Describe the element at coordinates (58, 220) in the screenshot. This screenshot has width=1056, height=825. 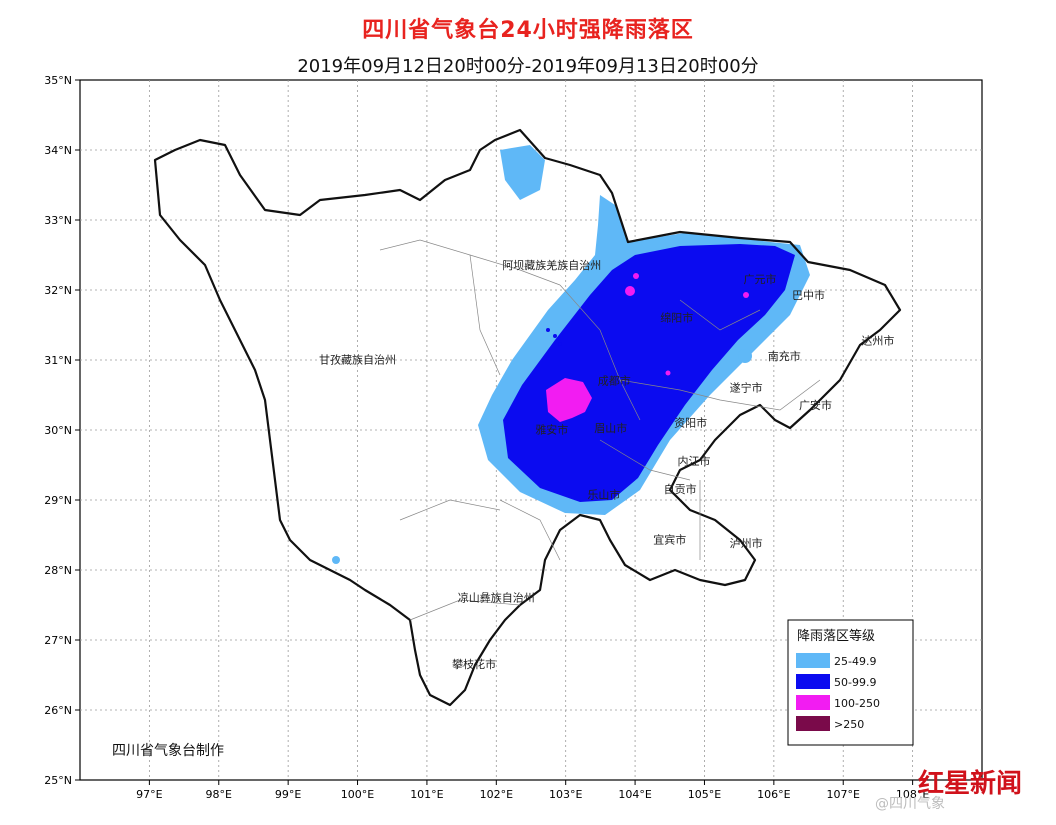
I see `lat-label: 33°N` at that location.